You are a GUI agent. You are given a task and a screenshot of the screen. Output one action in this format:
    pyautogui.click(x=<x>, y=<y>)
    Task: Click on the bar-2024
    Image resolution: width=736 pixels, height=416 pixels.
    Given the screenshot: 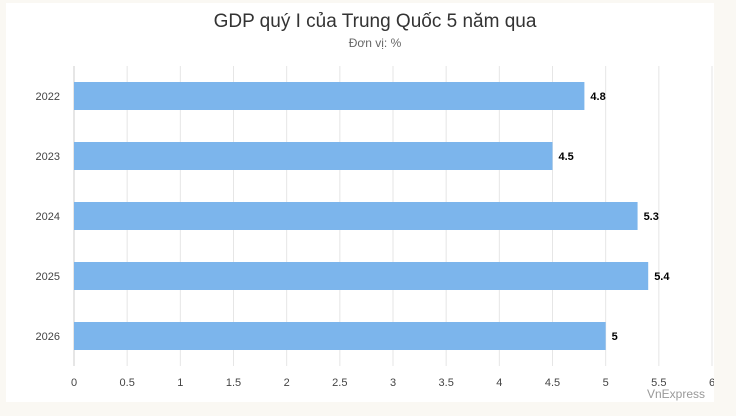 What is the action you would take?
    pyautogui.click(x=356, y=216)
    